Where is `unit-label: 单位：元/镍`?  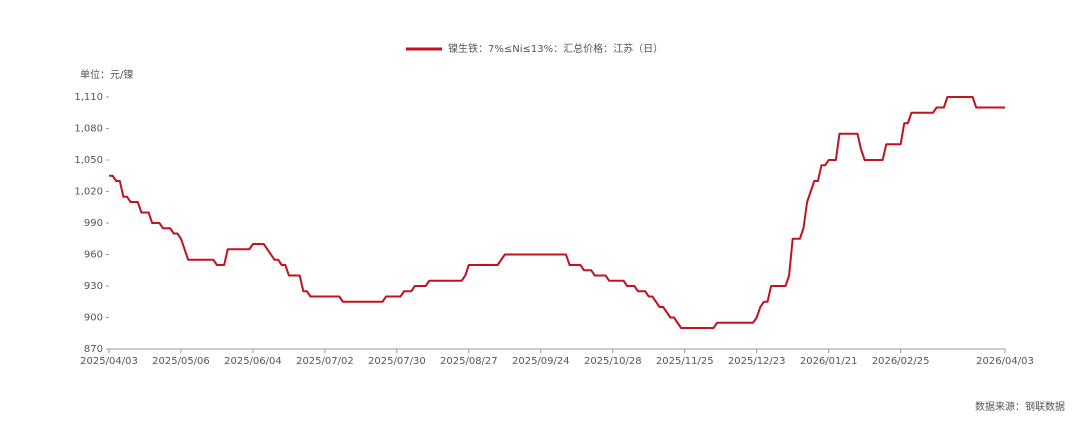 unit-label: 单位：元/镍 is located at coordinates (106, 74).